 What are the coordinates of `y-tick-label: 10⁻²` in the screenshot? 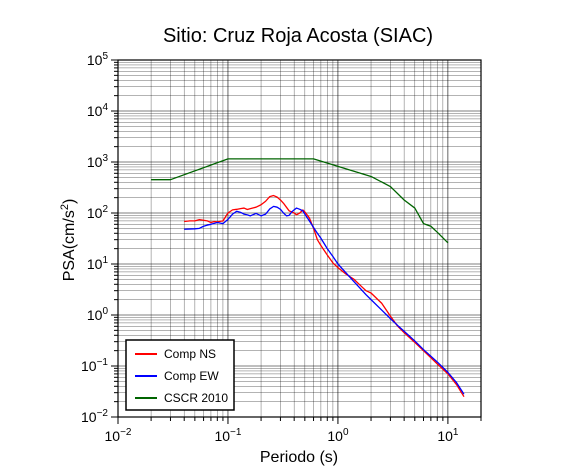 It's located at (94, 416).